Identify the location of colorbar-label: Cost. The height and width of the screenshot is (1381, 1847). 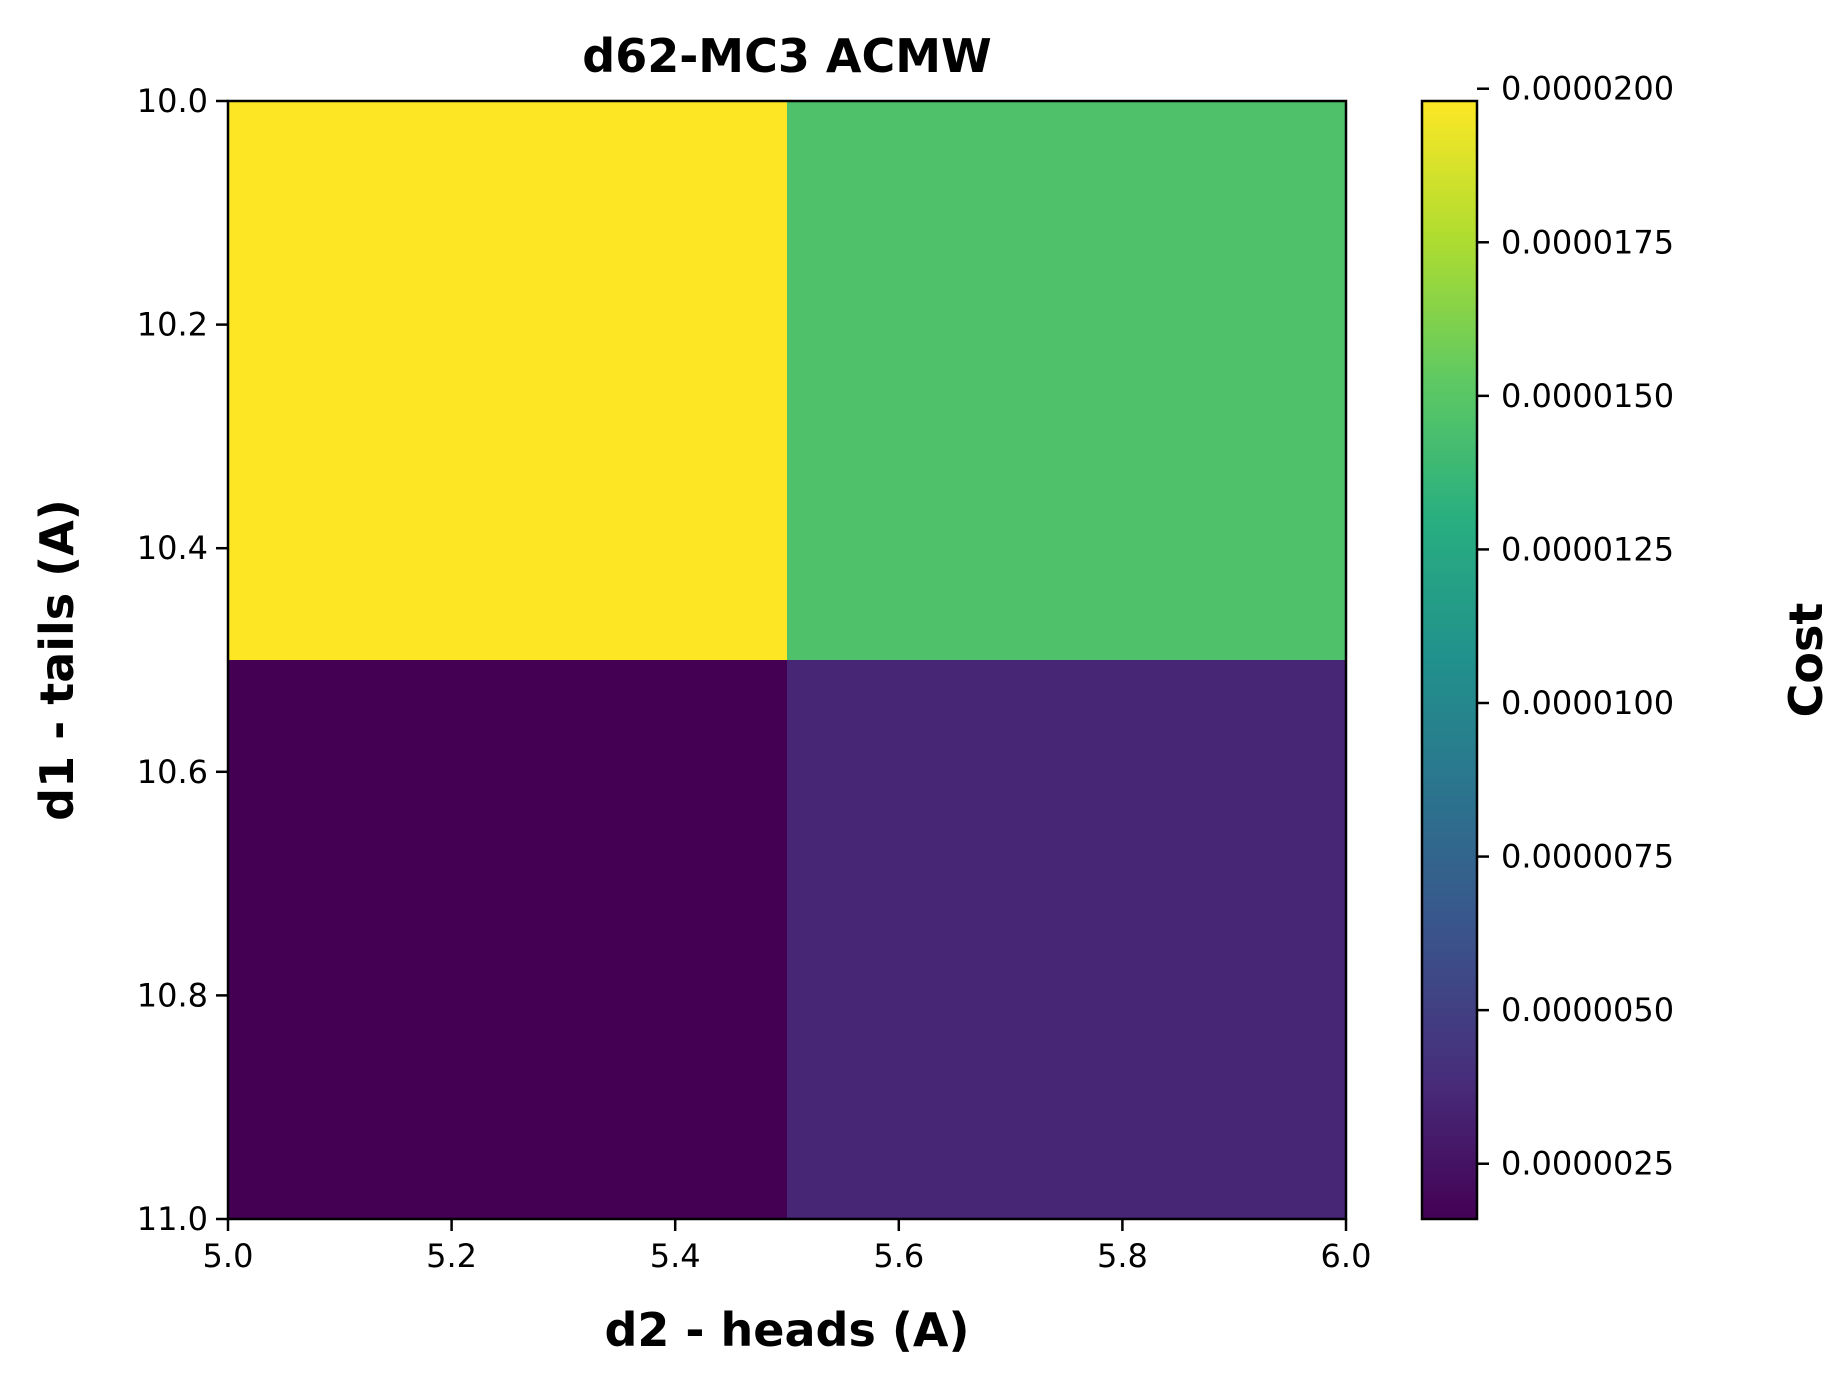
(1806, 660).